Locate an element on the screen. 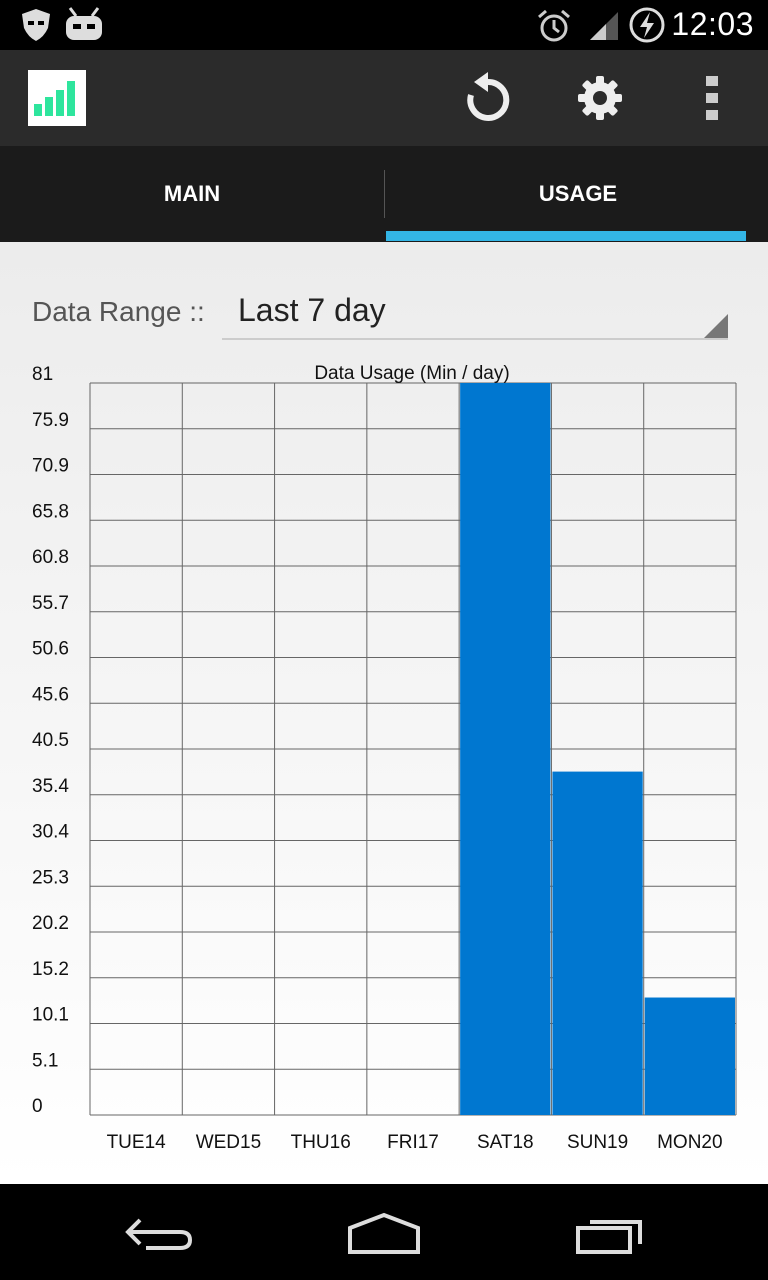 This screenshot has height=1280, width=768. y-tick-label: 55.7 is located at coordinates (50, 603).